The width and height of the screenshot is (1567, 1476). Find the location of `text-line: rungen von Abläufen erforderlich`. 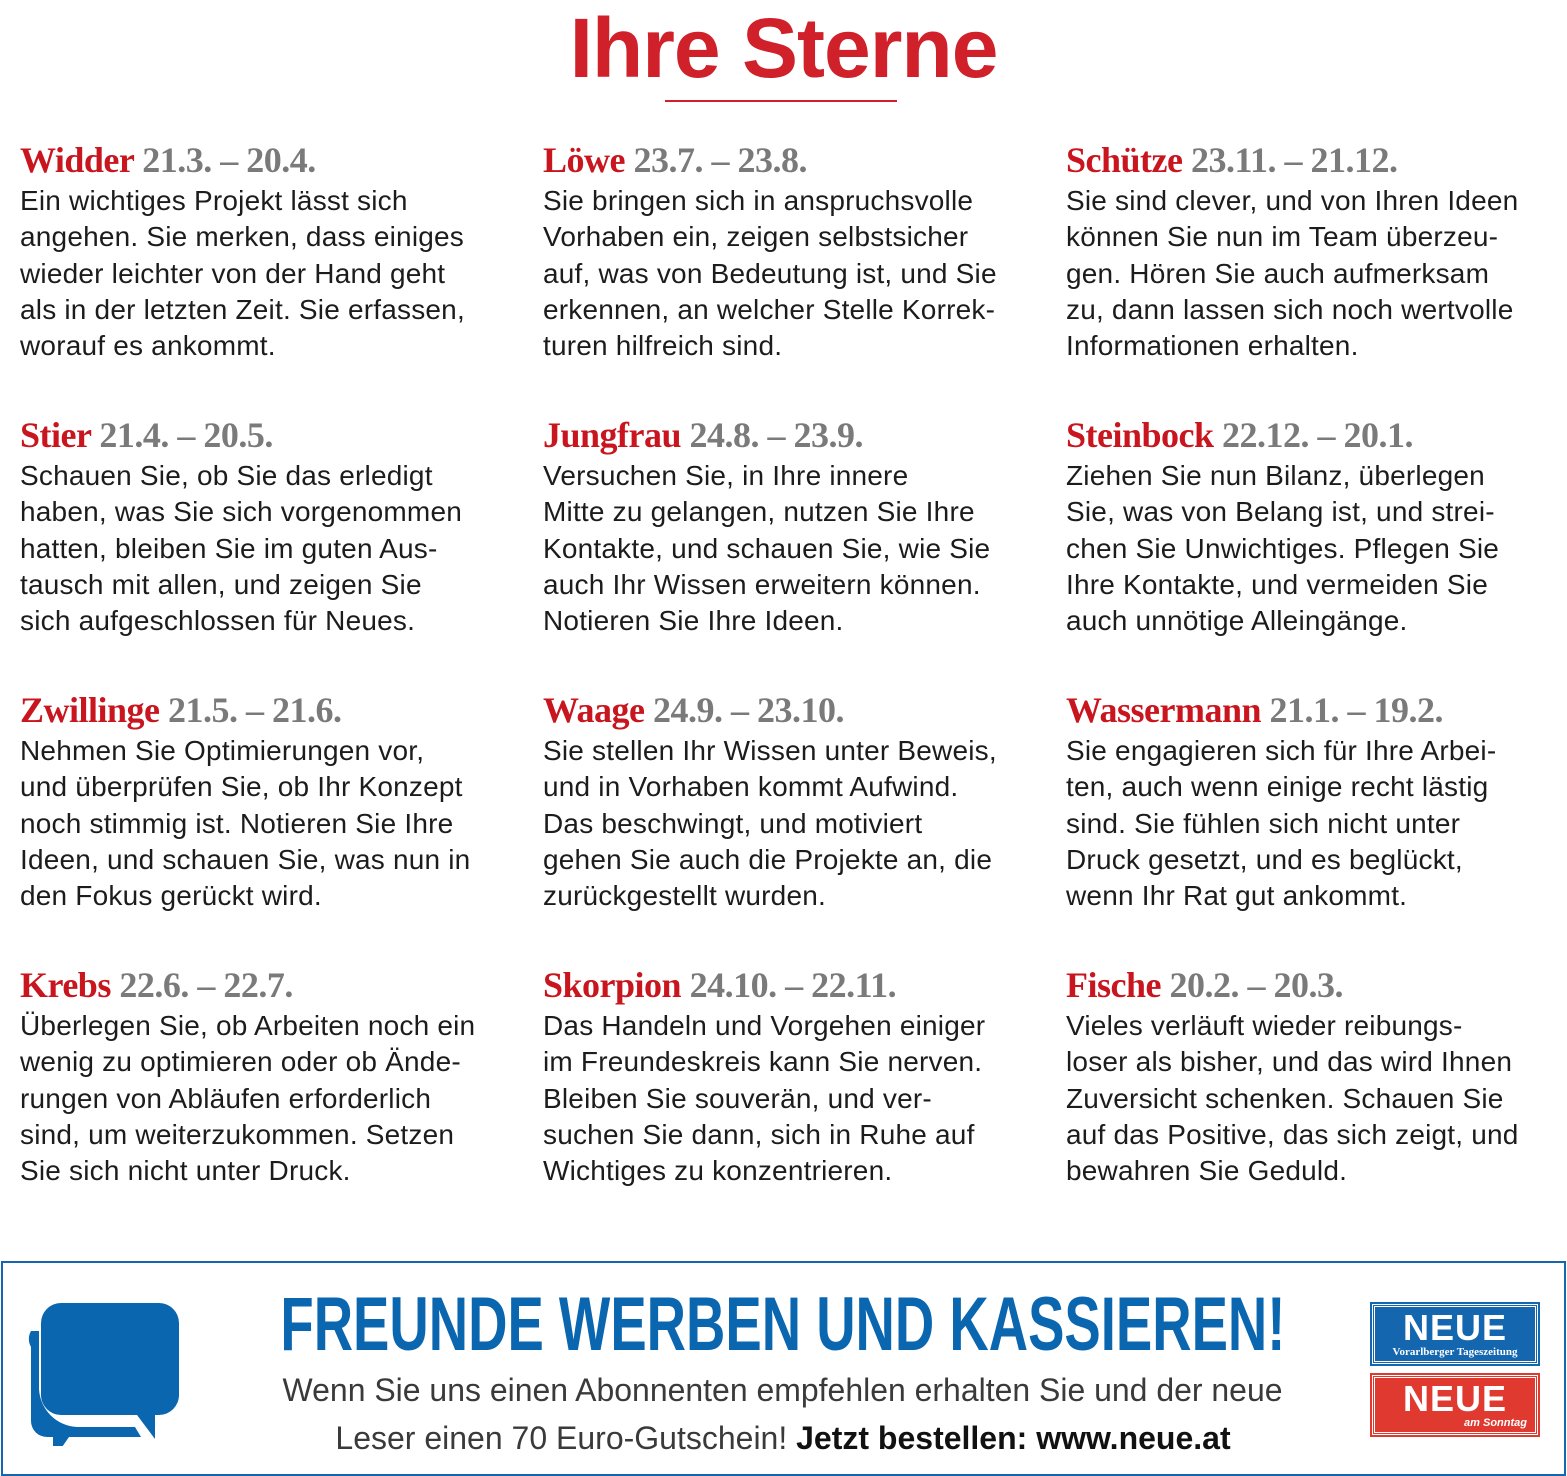

text-line: rungen von Abläufen erforderlich is located at coordinates (226, 1098).